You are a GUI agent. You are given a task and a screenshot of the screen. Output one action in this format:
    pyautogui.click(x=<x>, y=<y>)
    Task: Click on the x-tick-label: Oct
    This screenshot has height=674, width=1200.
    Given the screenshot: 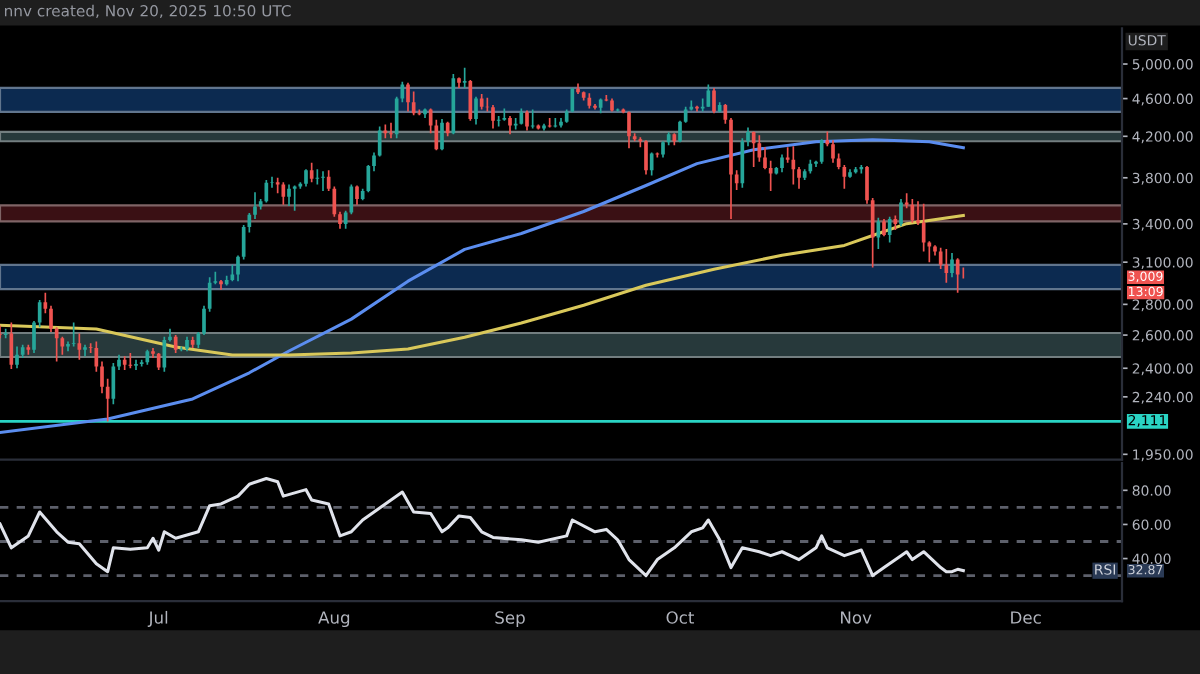 What is the action you would take?
    pyautogui.click(x=680, y=617)
    